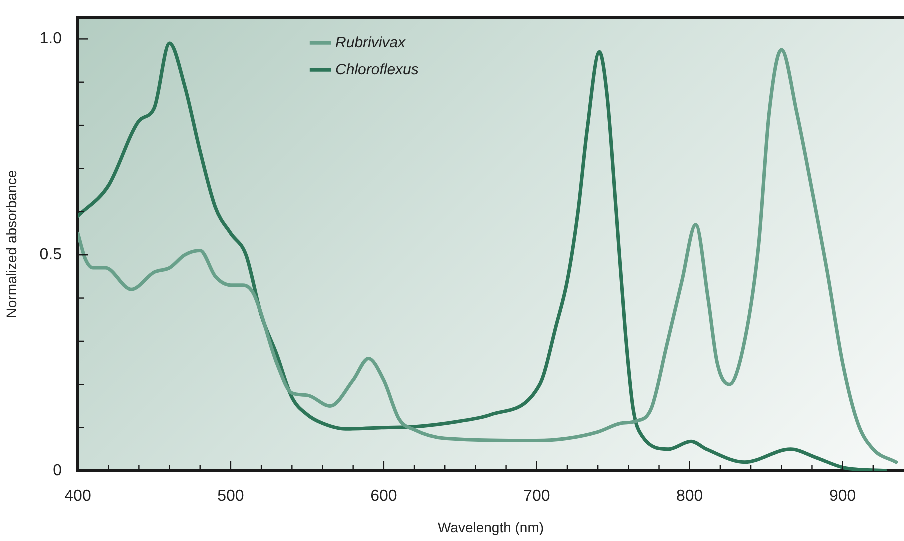  I want to click on legend-label: Rubrivivax, so click(371, 43).